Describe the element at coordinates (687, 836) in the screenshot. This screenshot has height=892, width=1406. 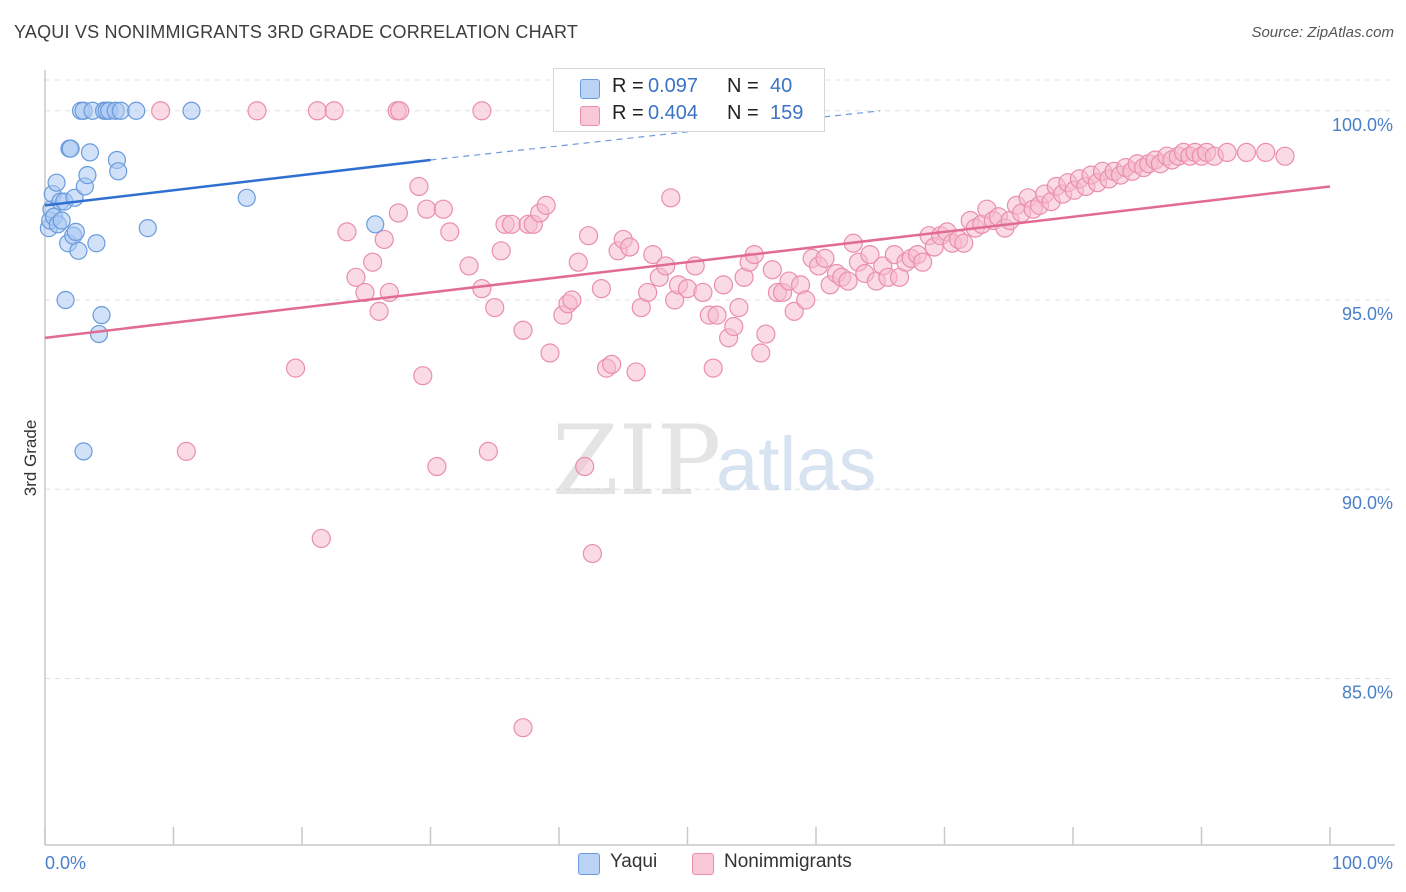
I see `x-ticks` at that location.